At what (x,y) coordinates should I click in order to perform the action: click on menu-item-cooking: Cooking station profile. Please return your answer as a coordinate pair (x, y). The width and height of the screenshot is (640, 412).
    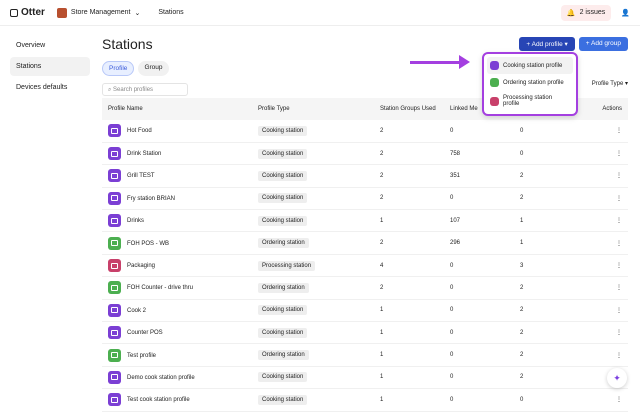
    Looking at the image, I should click on (530, 65).